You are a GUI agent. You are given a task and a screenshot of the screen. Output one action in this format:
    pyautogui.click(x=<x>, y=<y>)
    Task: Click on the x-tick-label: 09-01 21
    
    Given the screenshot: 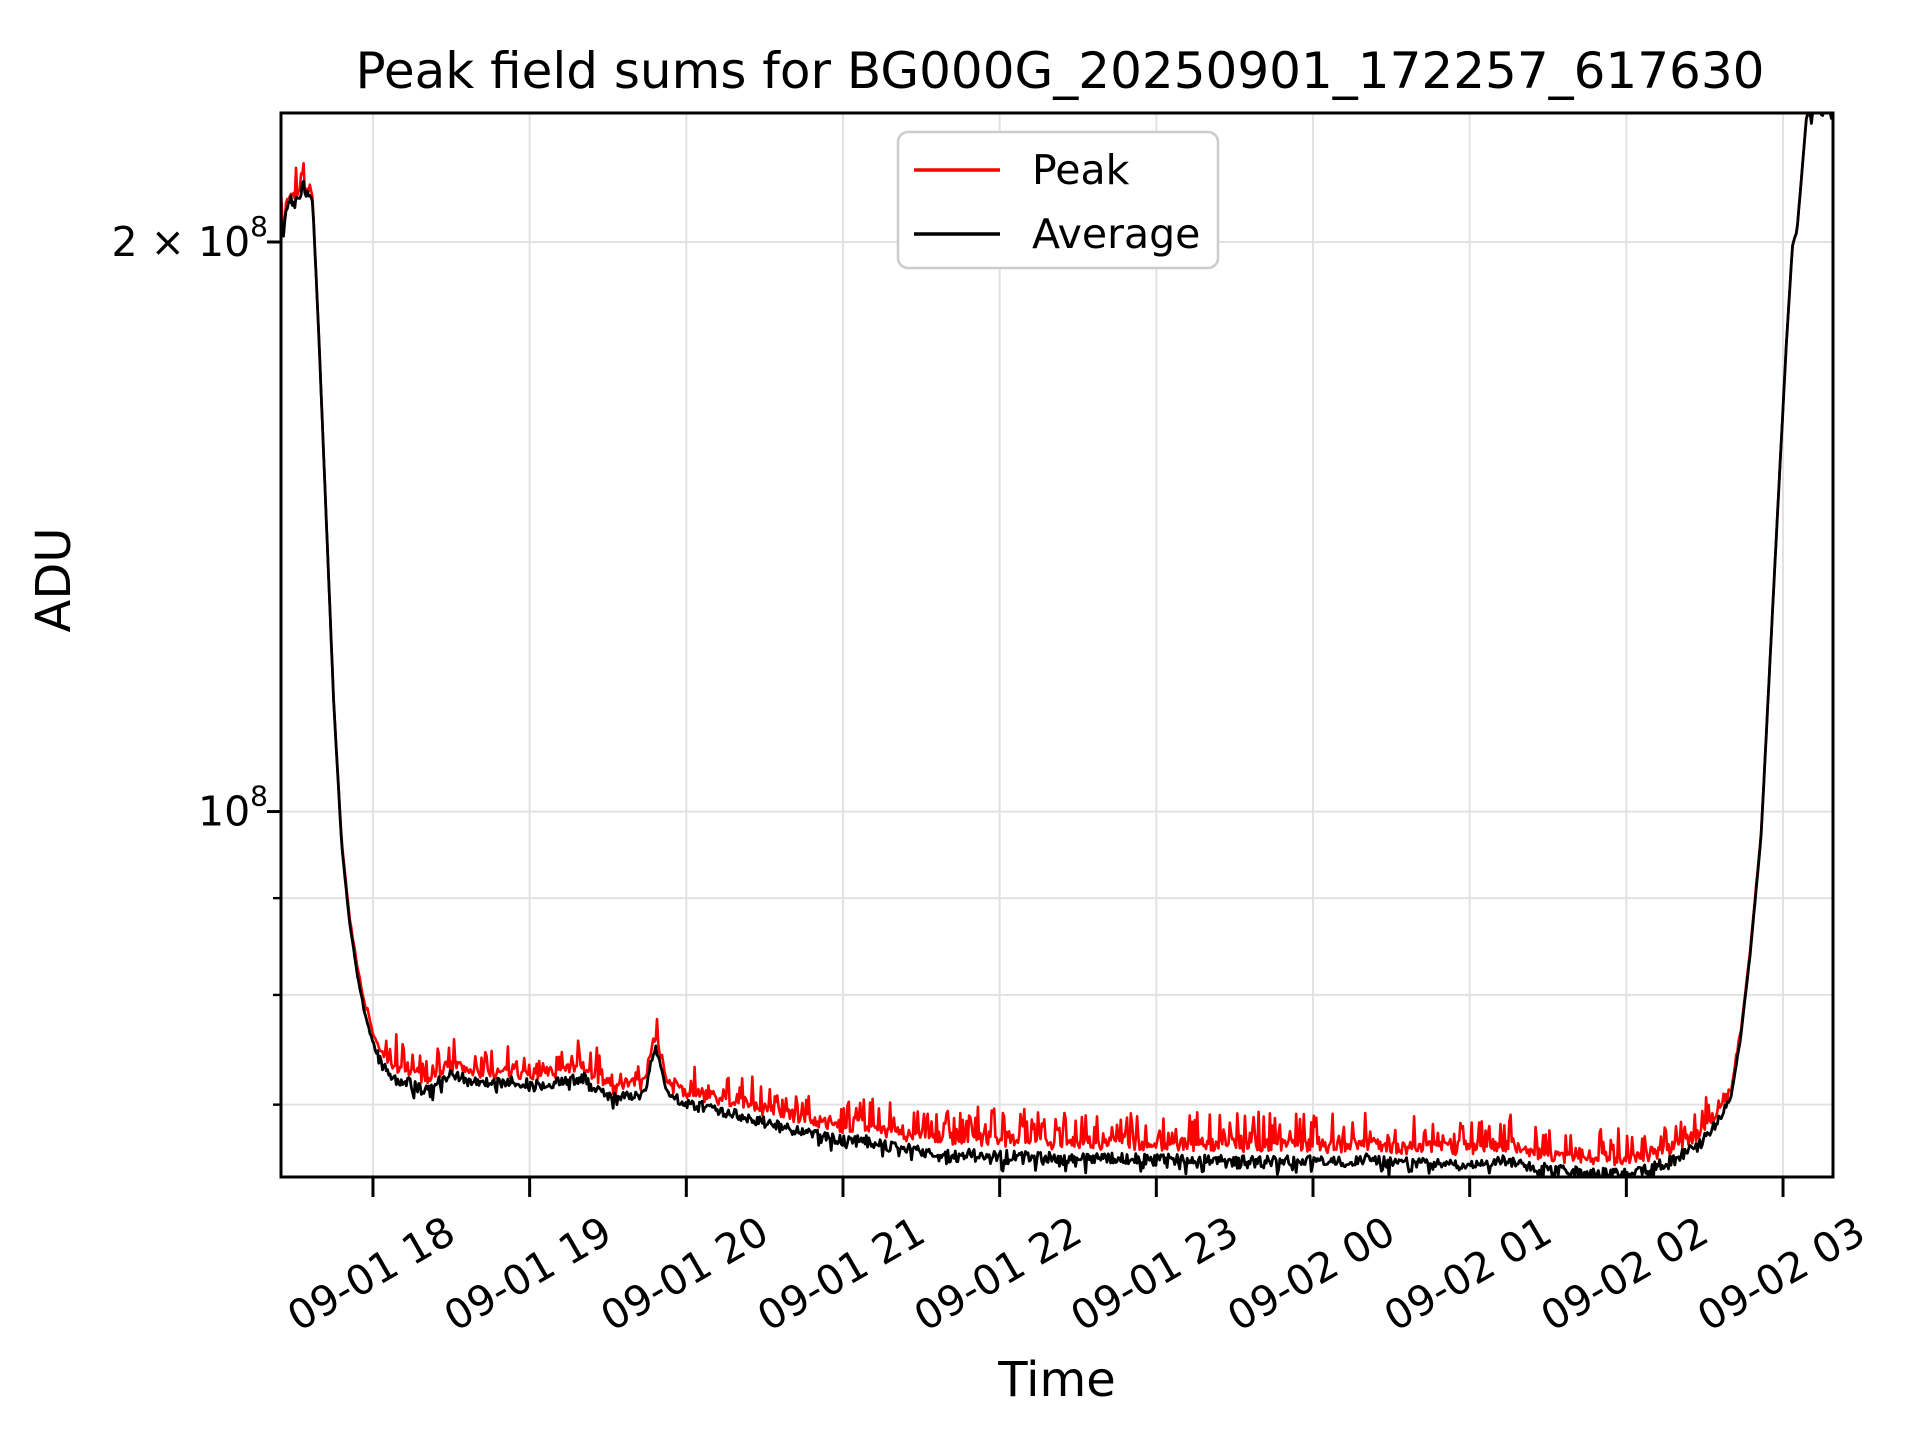 What is the action you would take?
    pyautogui.click(x=841, y=1274)
    